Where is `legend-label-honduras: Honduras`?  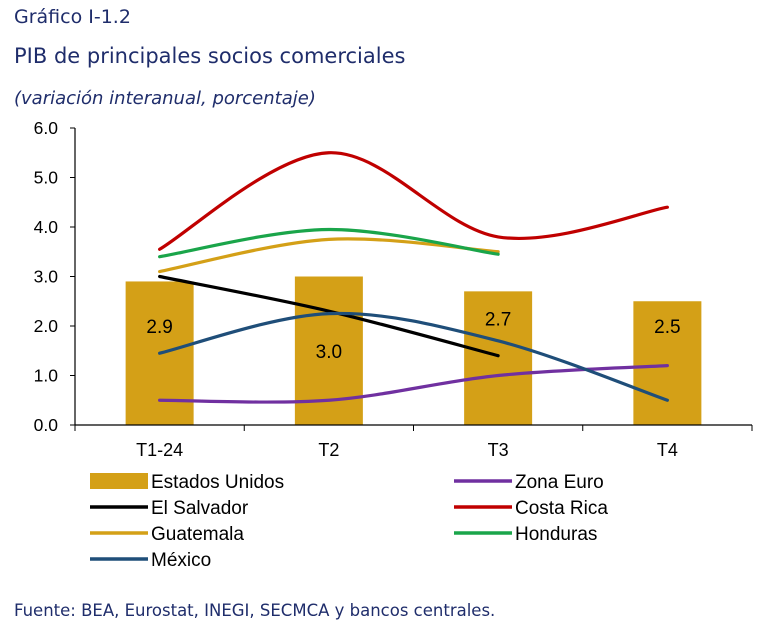 legend-label-honduras: Honduras is located at coordinates (556, 534).